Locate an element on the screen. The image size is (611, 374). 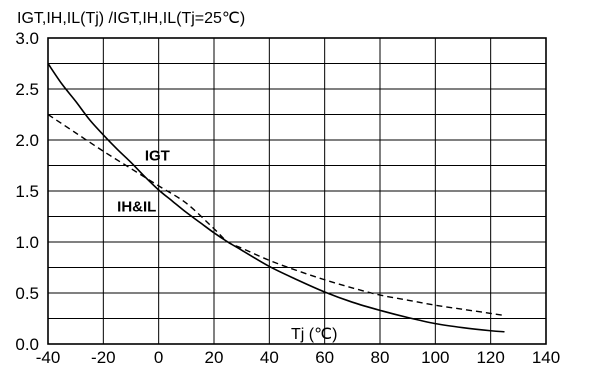
x-tick-label: 100 is located at coordinates (435, 357).